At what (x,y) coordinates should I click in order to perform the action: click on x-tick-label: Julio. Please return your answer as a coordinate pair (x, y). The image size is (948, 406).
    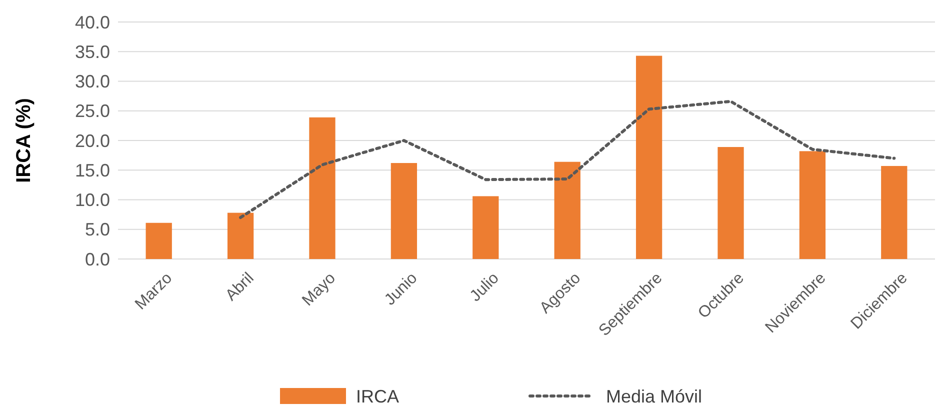
    Looking at the image, I should click on (484, 288).